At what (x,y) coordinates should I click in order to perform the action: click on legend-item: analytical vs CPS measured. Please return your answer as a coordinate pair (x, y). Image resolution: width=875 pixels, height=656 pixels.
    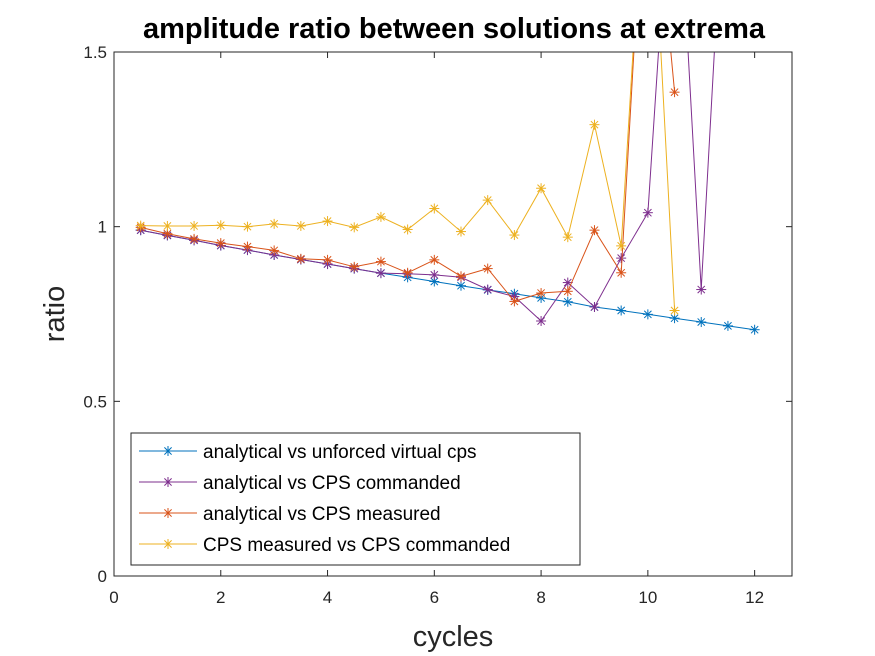
    Looking at the image, I should click on (290, 514).